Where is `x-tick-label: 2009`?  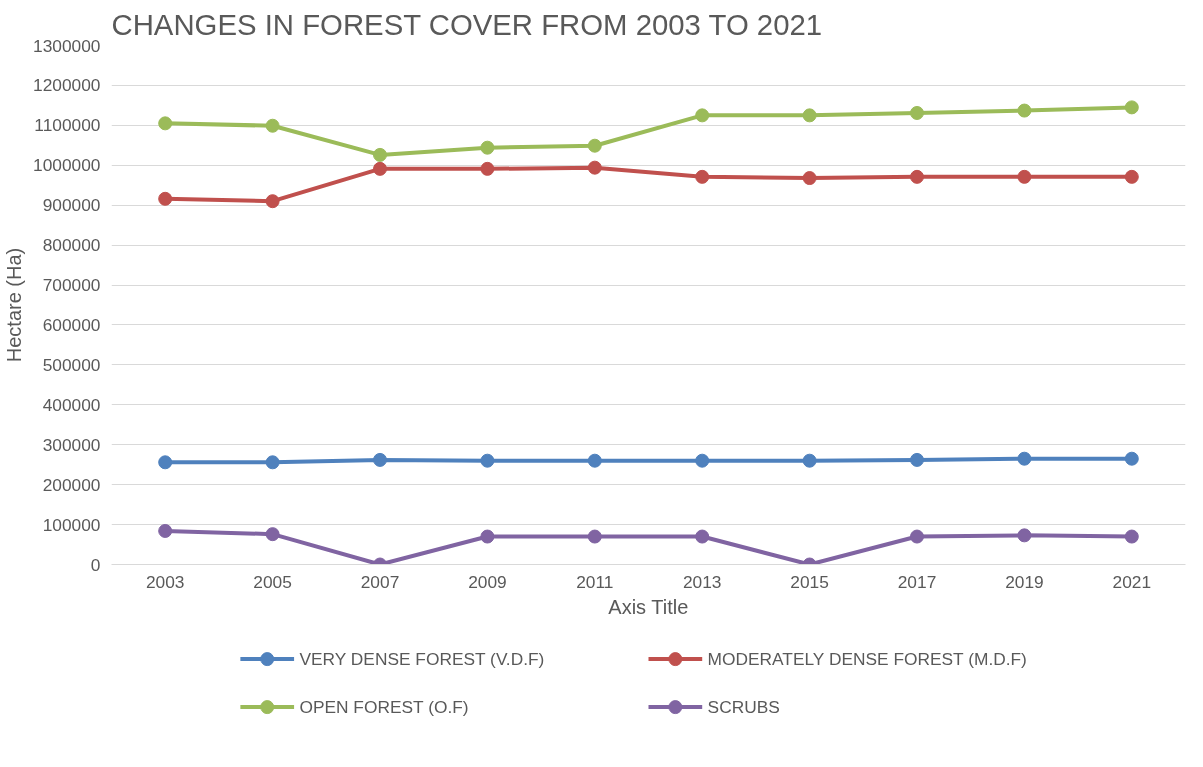
x-tick-label: 2009 is located at coordinates (487, 581).